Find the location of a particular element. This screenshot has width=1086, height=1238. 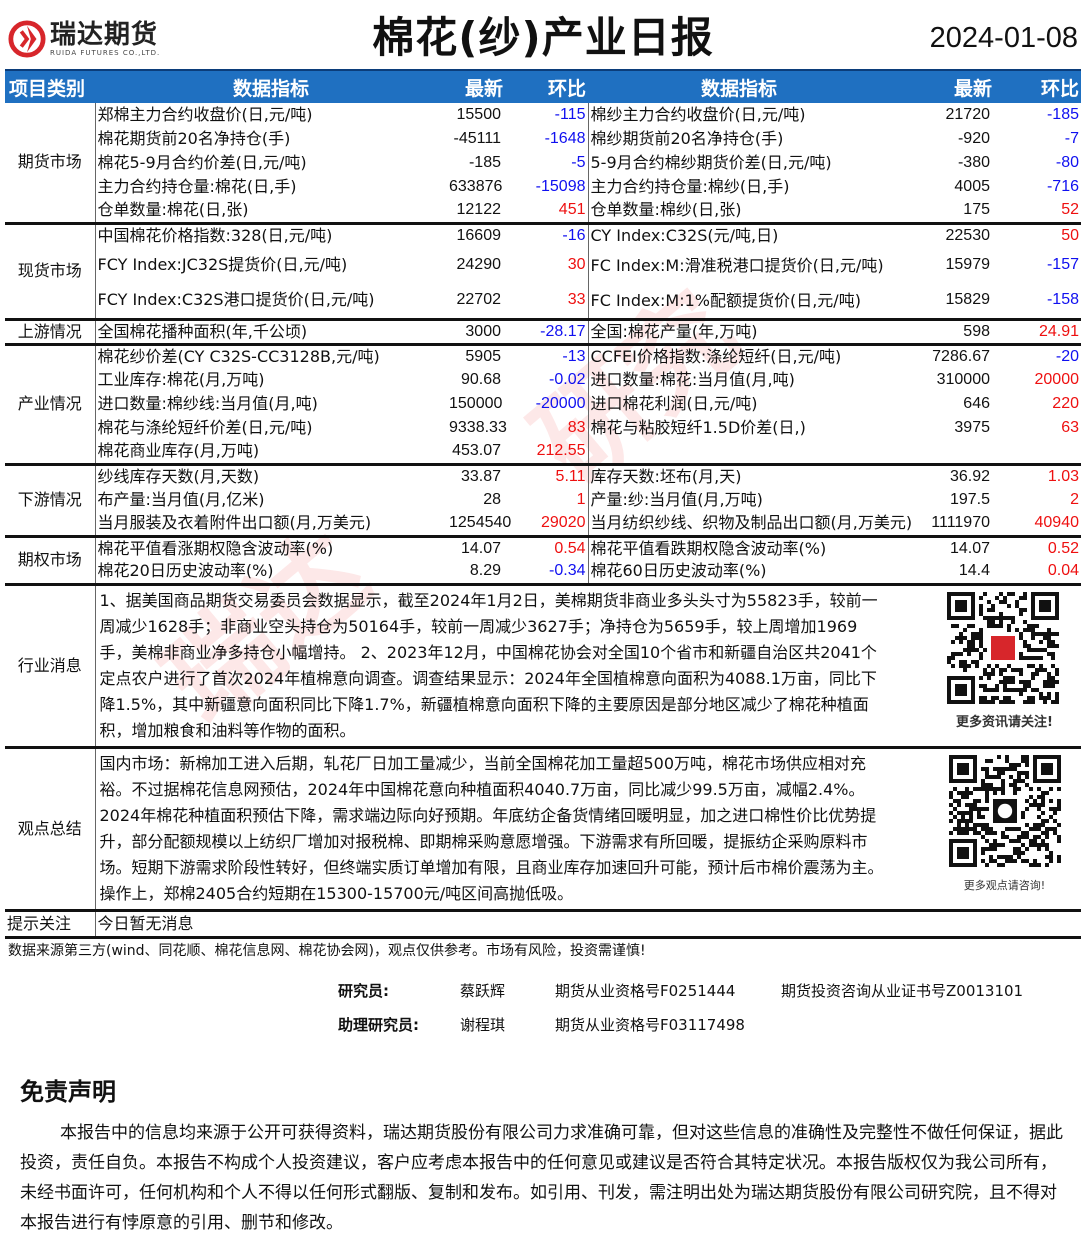

view-category: 观点总结 is located at coordinates (50, 827).